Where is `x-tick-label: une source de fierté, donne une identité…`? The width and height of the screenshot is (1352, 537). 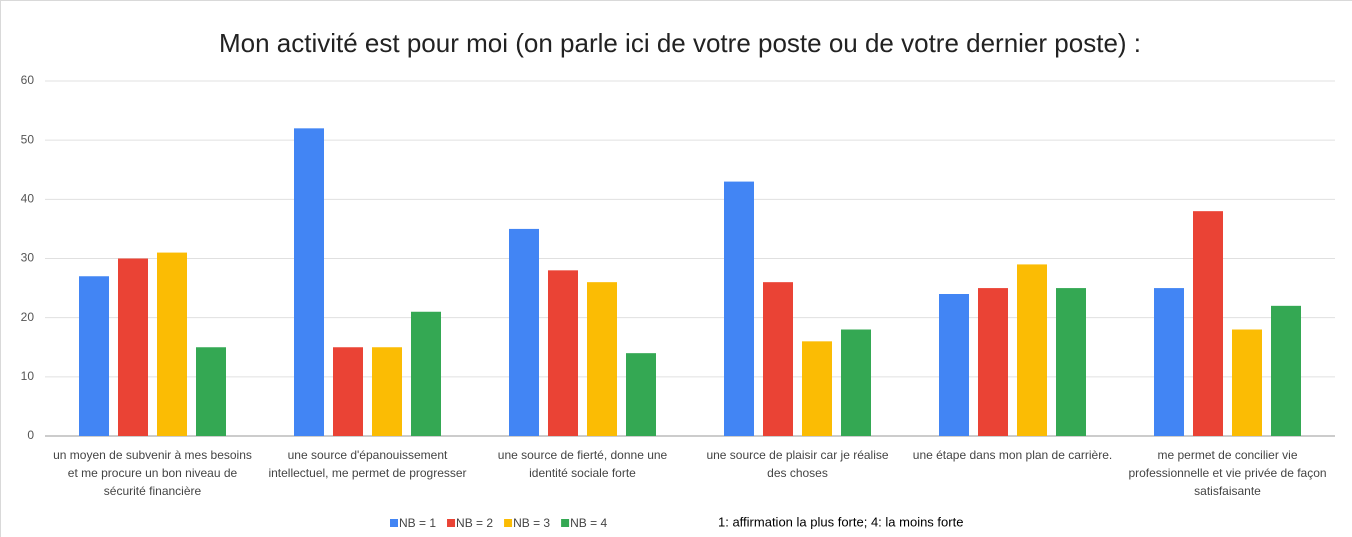
x-tick-label: une source de fierté, donne une identité… is located at coordinates (582, 464).